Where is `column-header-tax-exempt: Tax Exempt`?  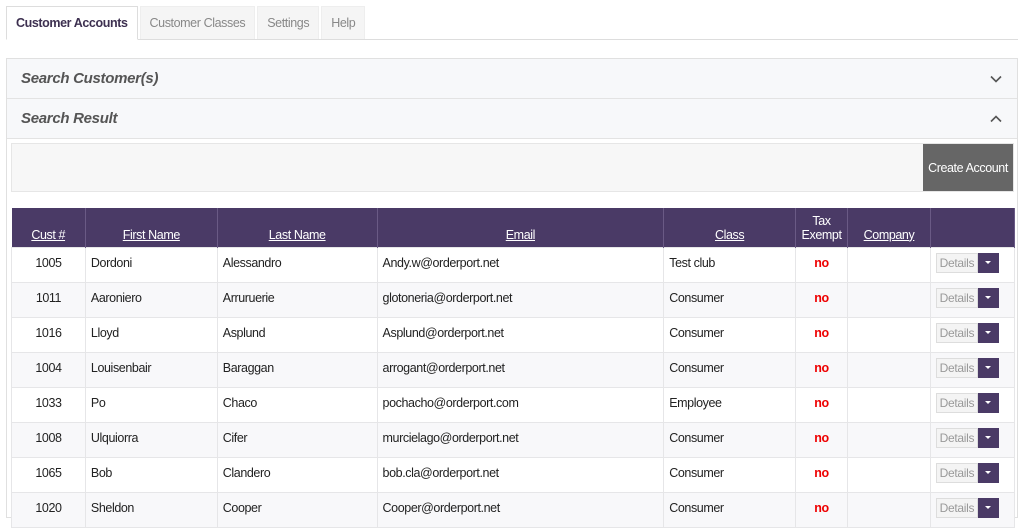
column-header-tax-exempt: Tax Exempt is located at coordinates (822, 227).